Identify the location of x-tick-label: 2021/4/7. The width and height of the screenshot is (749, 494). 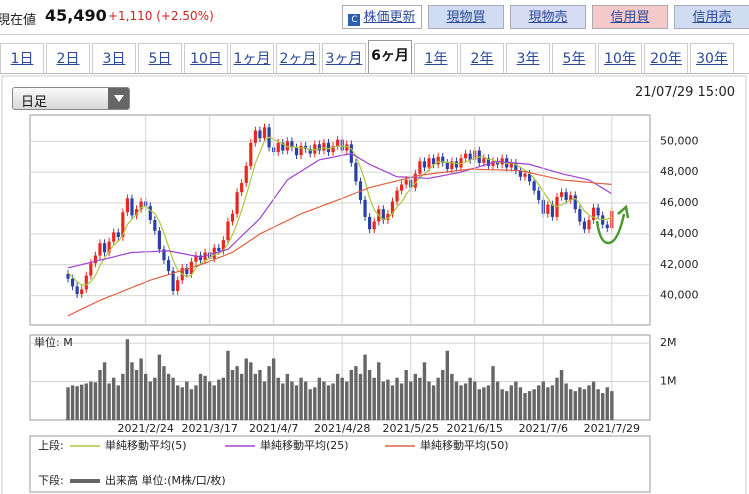
(273, 428).